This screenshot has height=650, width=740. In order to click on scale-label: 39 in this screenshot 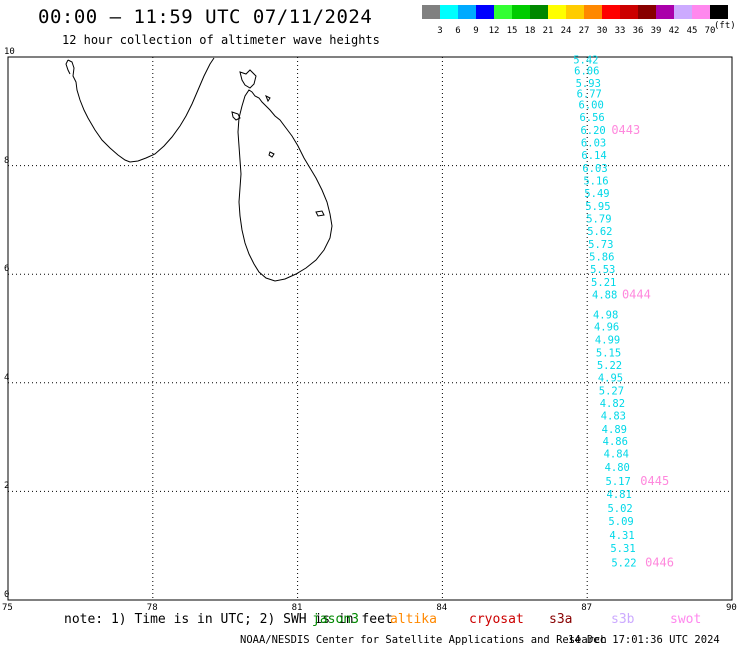, I will do `click(656, 31)`.